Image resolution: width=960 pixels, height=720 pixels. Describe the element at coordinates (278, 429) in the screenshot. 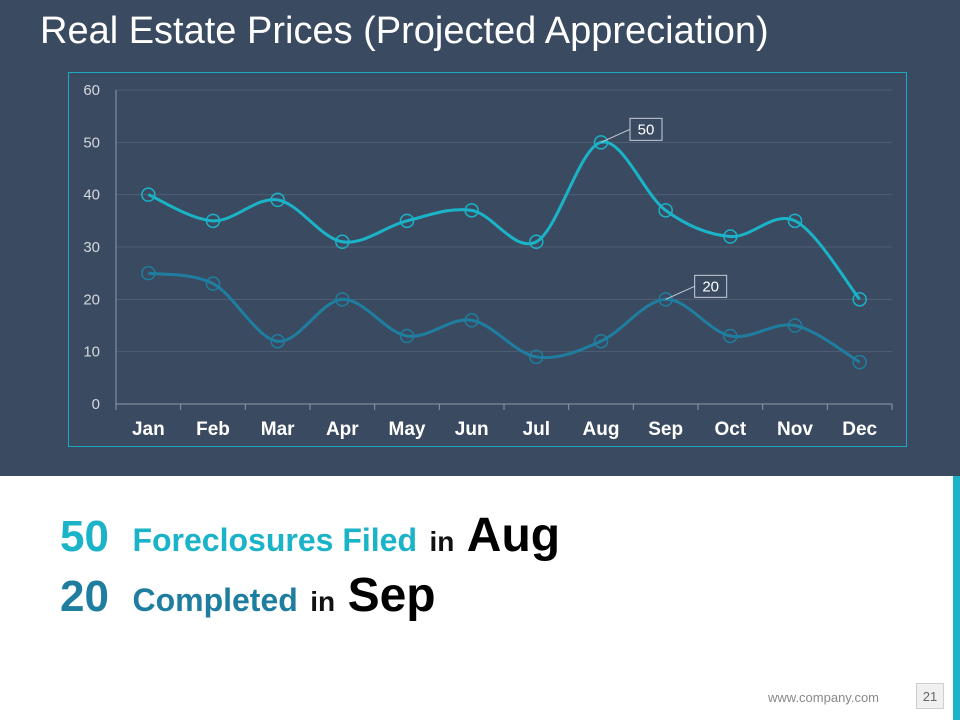

I see `x-tick-label: Mar` at that location.